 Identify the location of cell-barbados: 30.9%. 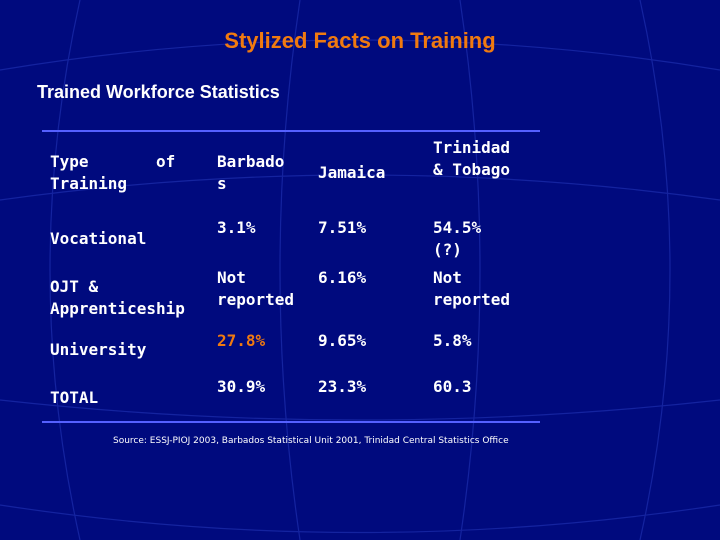
(241, 386).